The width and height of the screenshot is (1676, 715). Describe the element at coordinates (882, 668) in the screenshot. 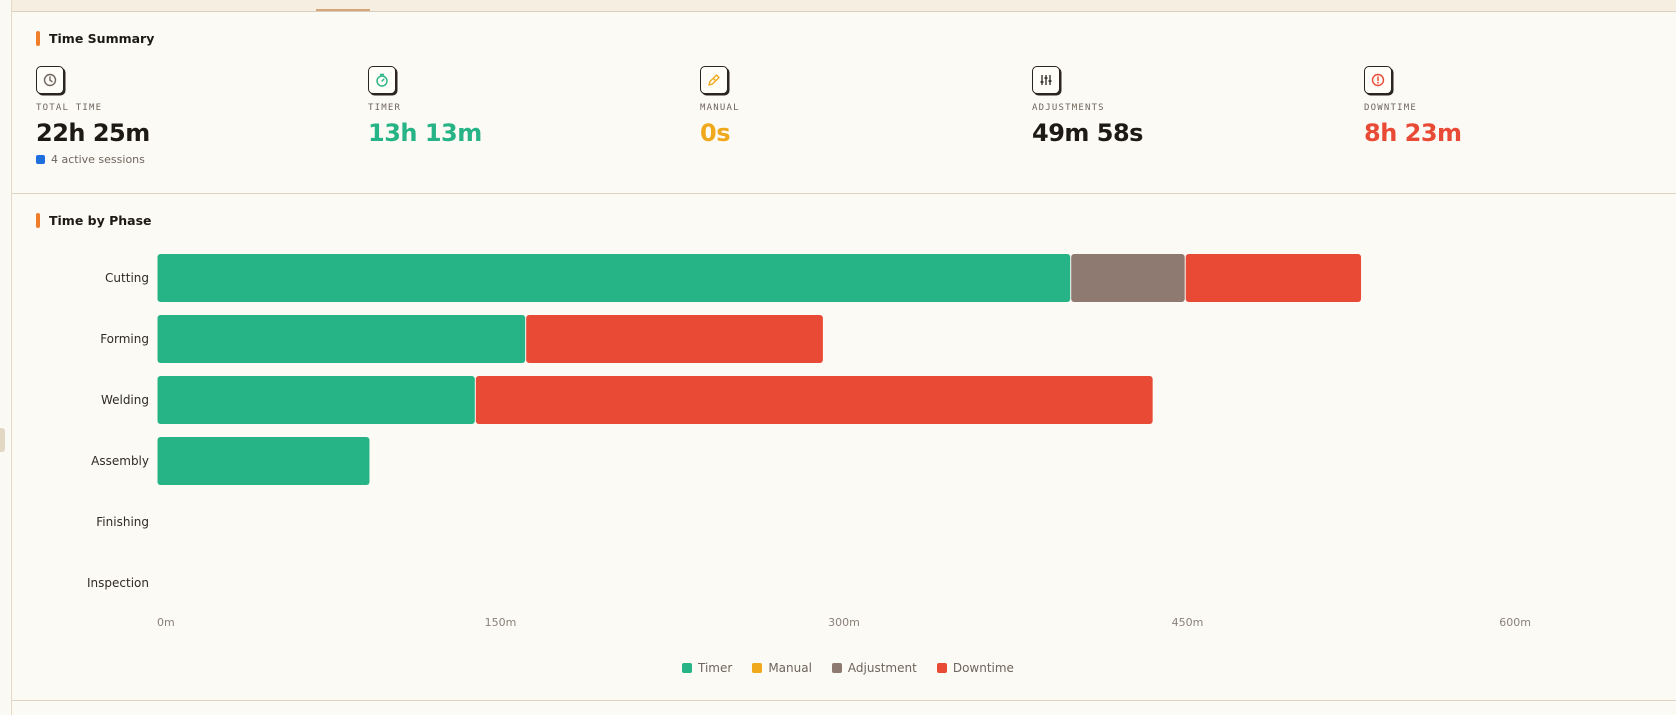

I see `legend-label: Adjustment` at that location.